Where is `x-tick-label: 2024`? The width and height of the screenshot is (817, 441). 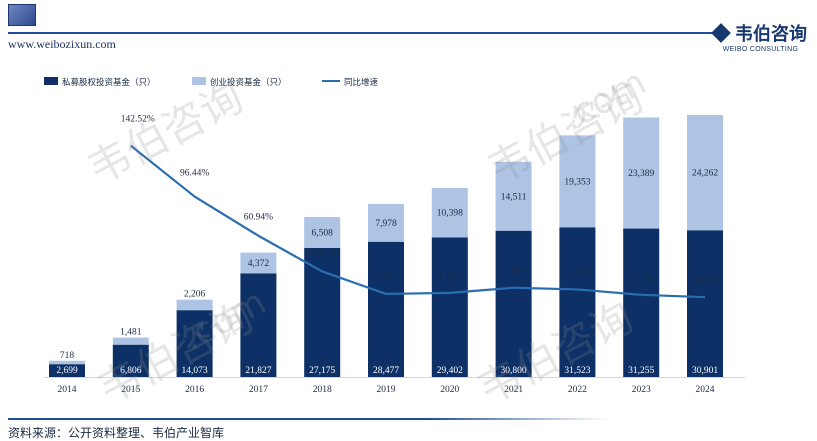 x-tick-label: 2024 is located at coordinates (705, 390).